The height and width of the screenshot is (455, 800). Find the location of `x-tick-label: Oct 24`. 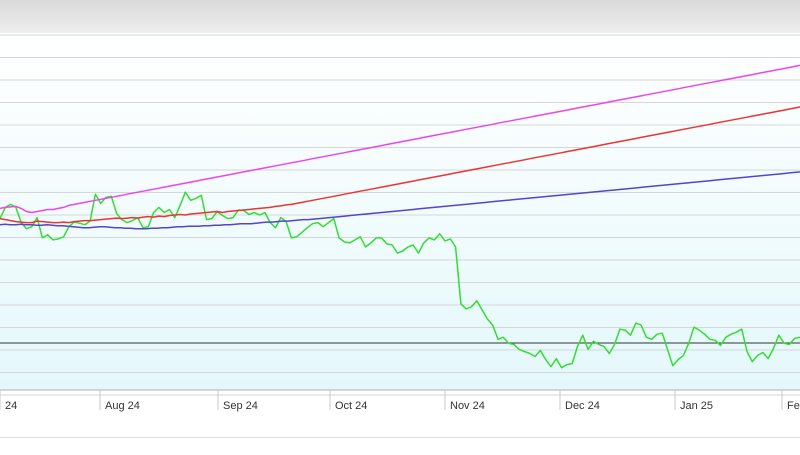

x-tick-label: Oct 24 is located at coordinates (351, 406).